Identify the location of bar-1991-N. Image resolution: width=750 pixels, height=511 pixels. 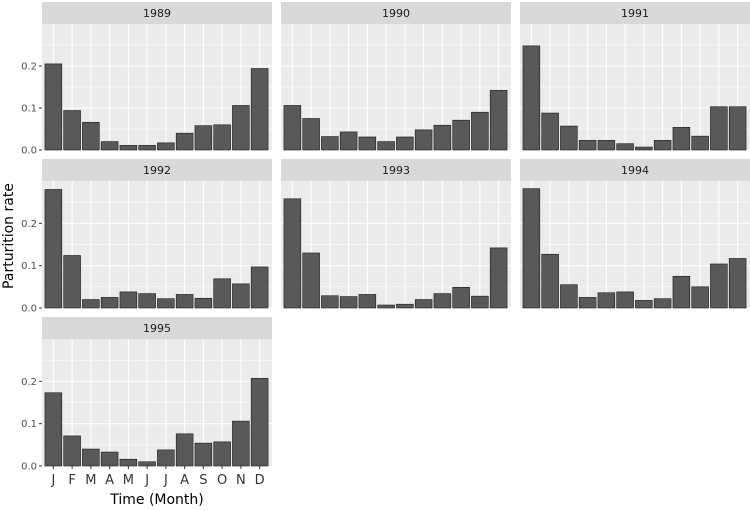
(719, 128).